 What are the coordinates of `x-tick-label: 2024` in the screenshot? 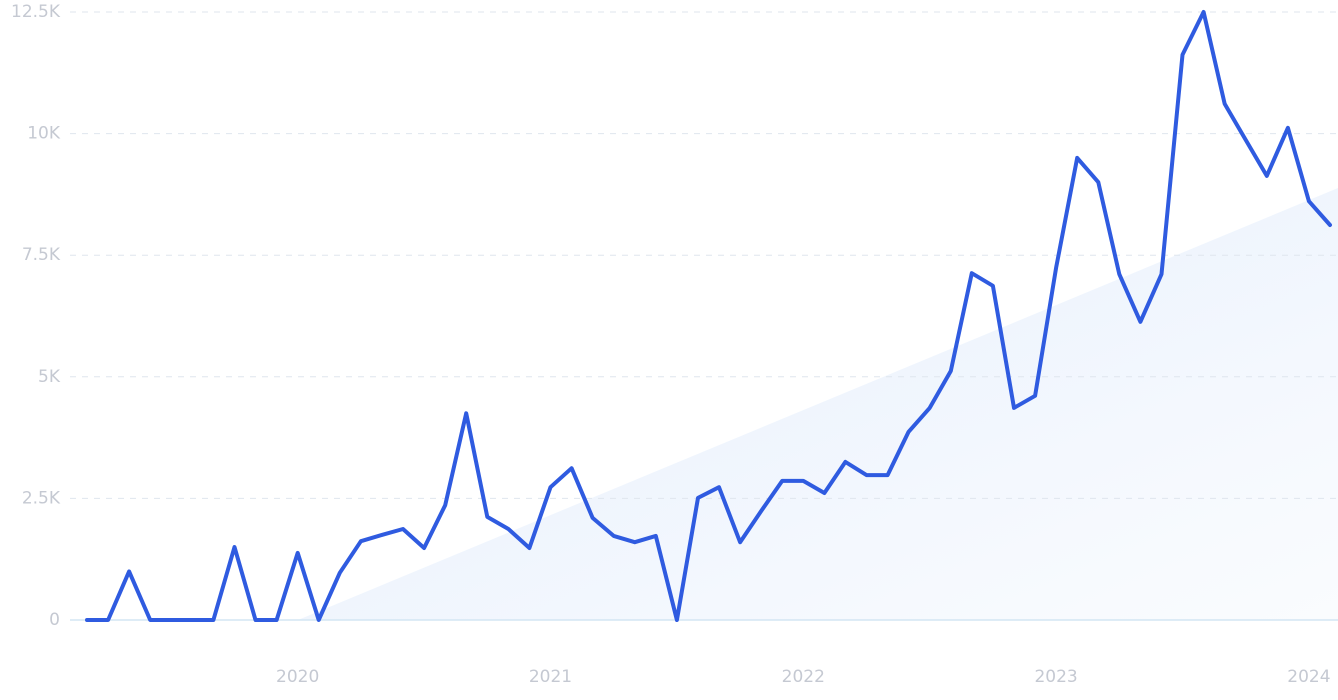 It's located at (1308, 677).